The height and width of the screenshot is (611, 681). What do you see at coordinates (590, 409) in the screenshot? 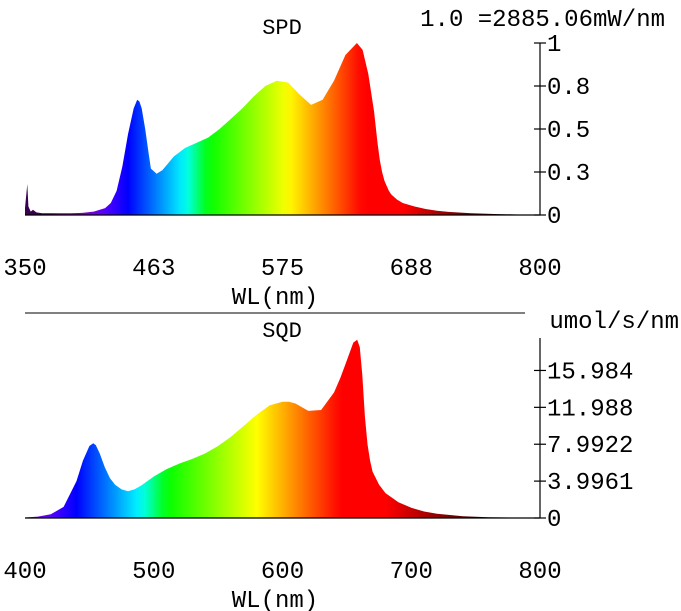
I see `sqd-y-tick-label: 11.988` at bounding box center [590, 409].